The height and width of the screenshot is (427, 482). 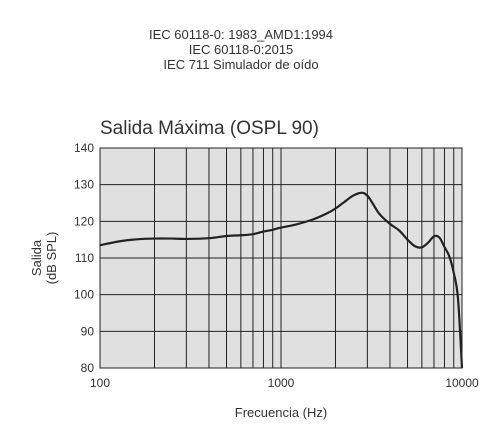 I want to click on x-tick-label: 1000, so click(x=281, y=383).